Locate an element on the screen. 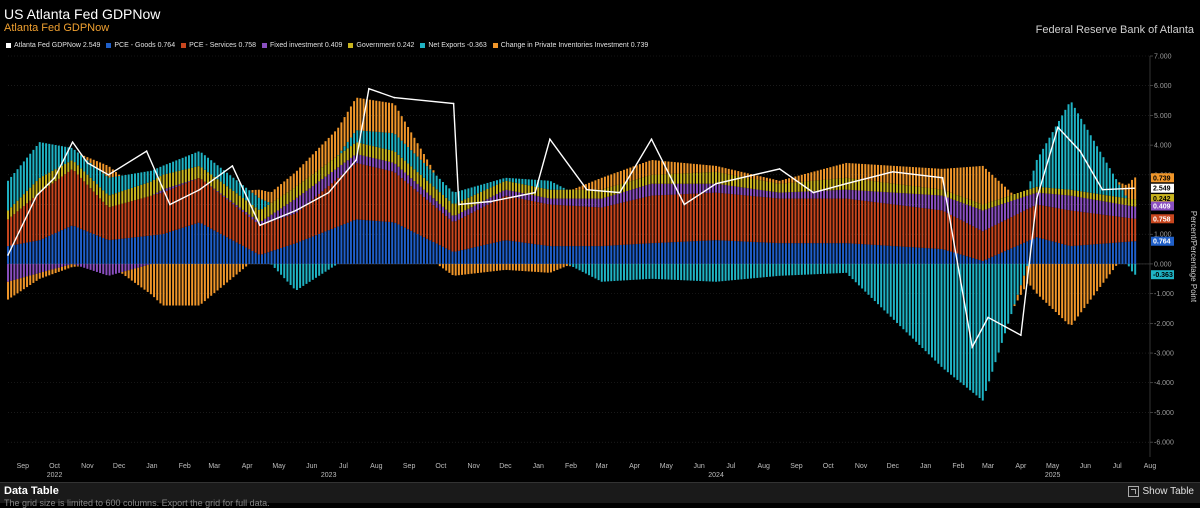 This screenshot has width=1200, height=508. legend-item-gdpnow: Atlanta Fed GDPNow 2.549 is located at coordinates (53, 45).